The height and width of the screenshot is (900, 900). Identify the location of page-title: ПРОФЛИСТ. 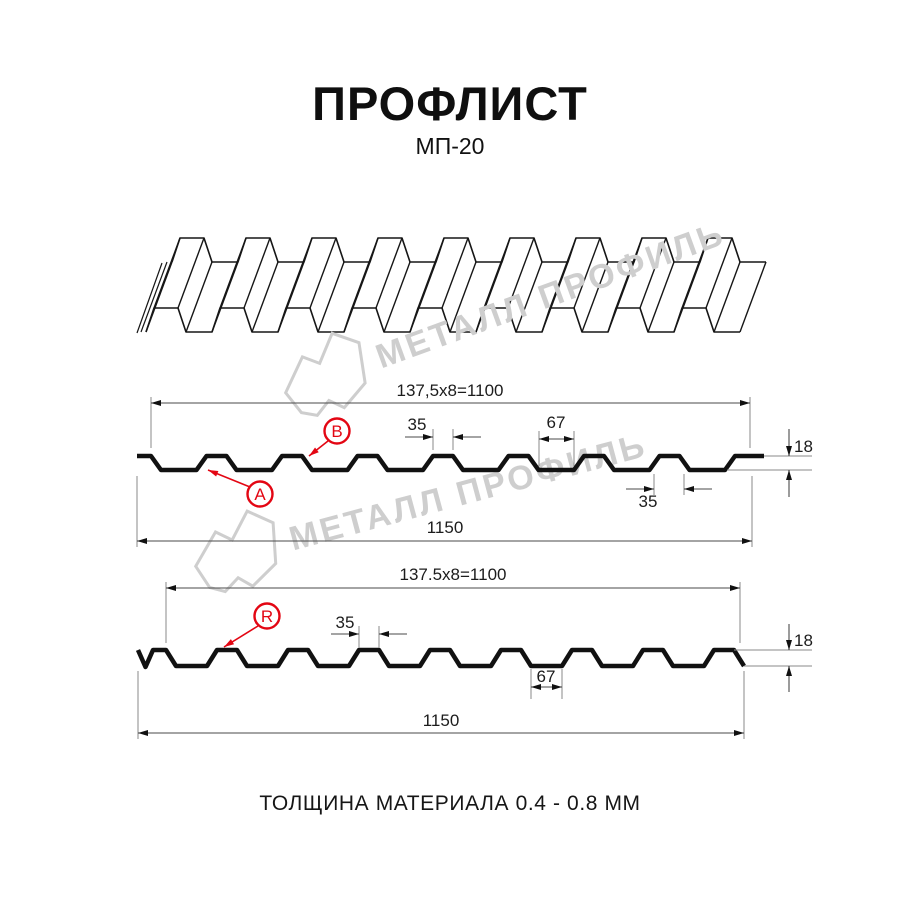
(450, 103).